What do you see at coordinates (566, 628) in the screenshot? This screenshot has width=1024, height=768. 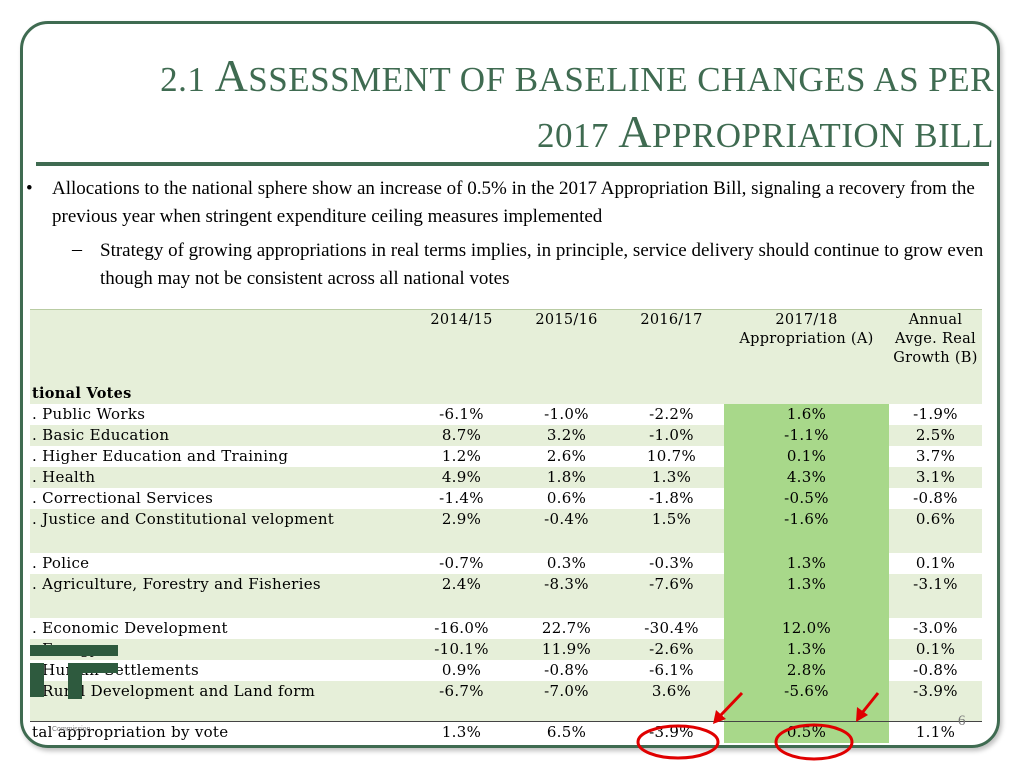 I see `table-cell: 22.7%` at bounding box center [566, 628].